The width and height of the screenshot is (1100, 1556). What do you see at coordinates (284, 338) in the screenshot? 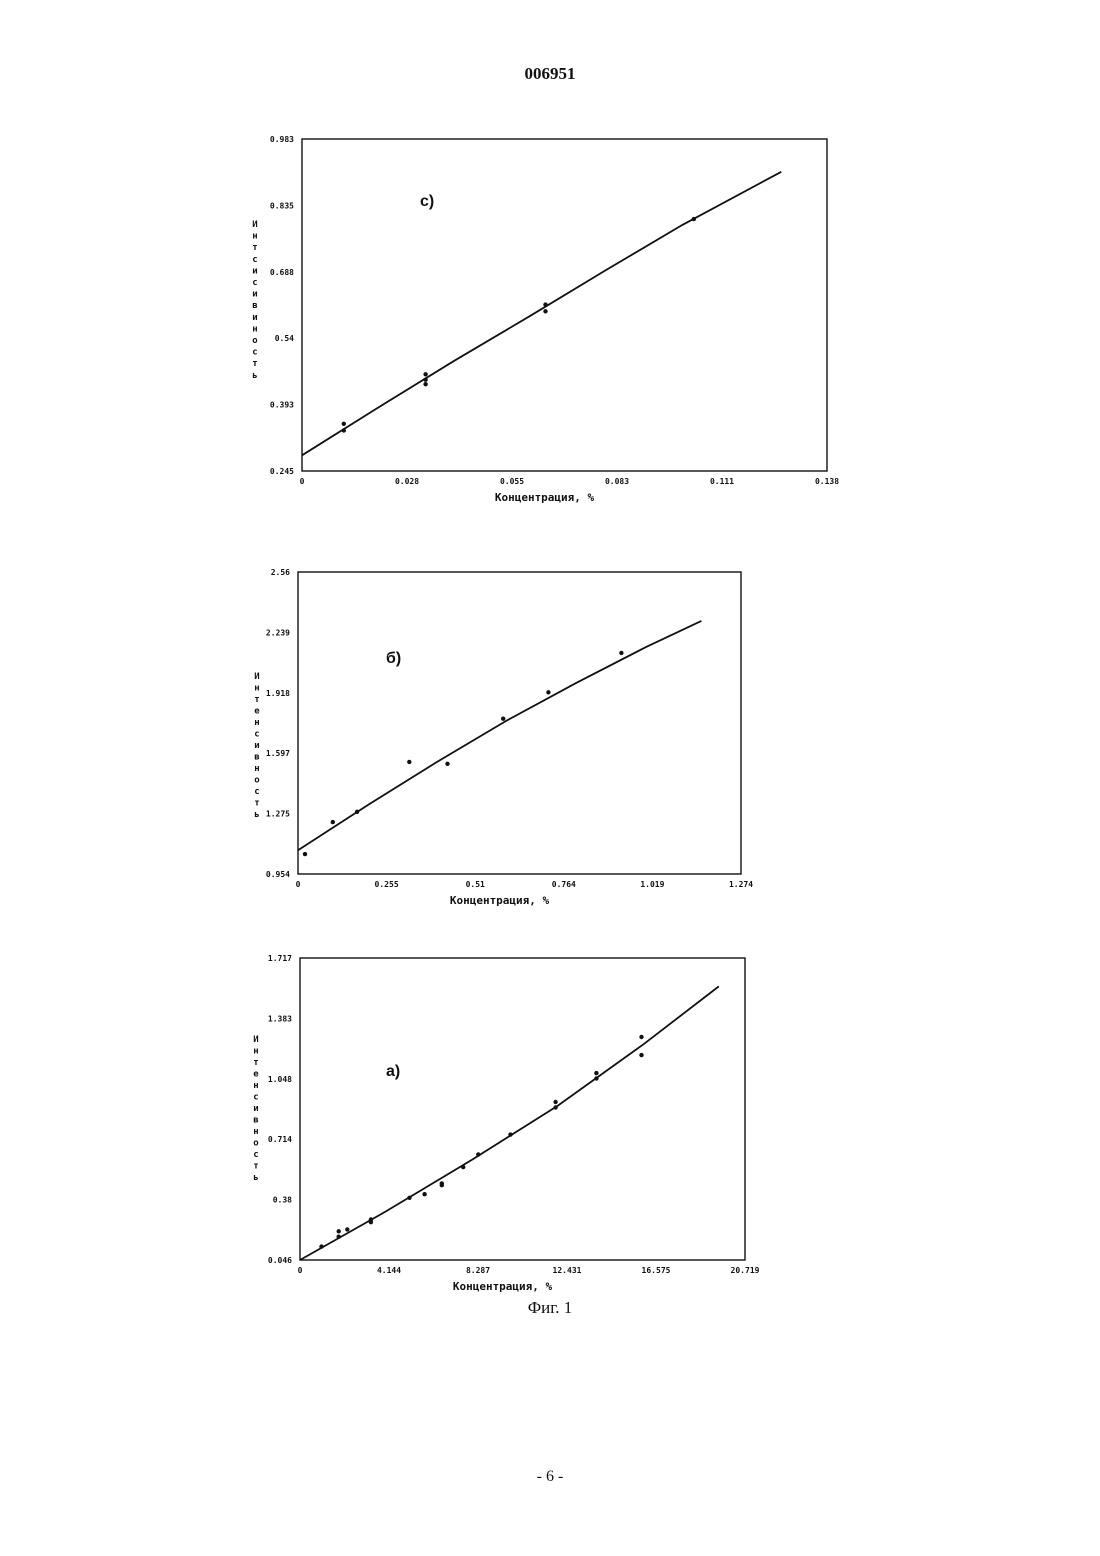
I see `y-tick-label: 0.54` at bounding box center [284, 338].